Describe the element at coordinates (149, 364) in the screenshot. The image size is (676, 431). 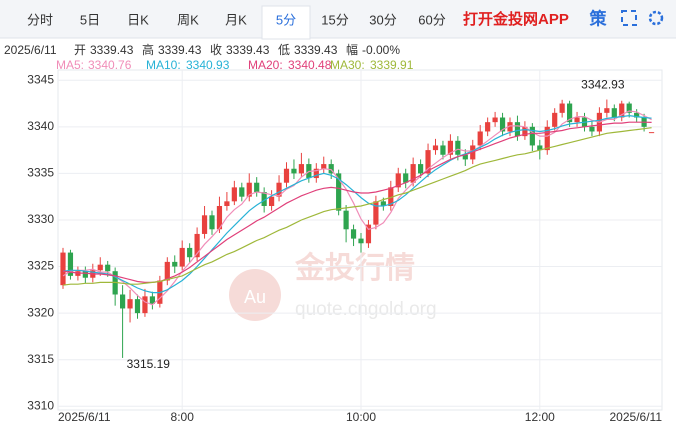
I see `low-annotation: 3315.19` at that location.